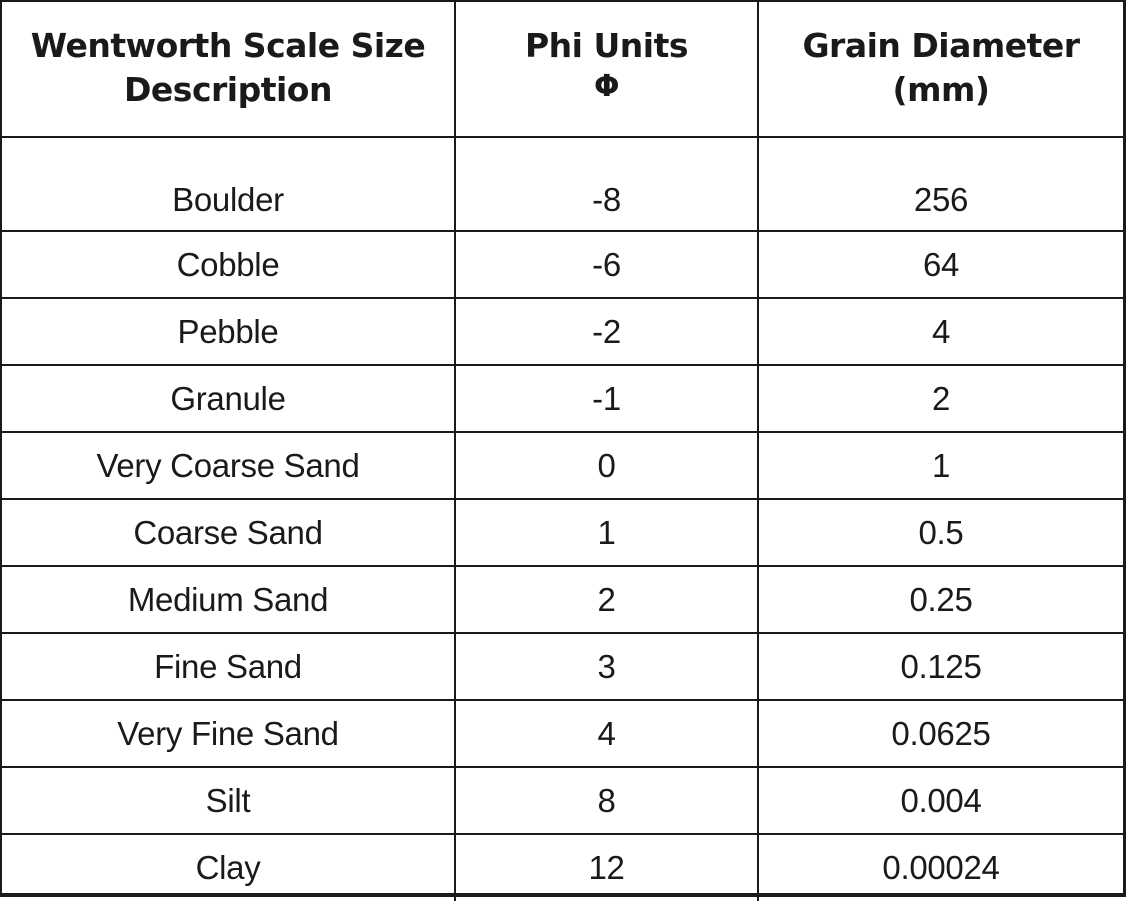 Image resolution: width=1130 pixels, height=905 pixels. What do you see at coordinates (940, 398) in the screenshot?
I see `diameter-cell: 2` at bounding box center [940, 398].